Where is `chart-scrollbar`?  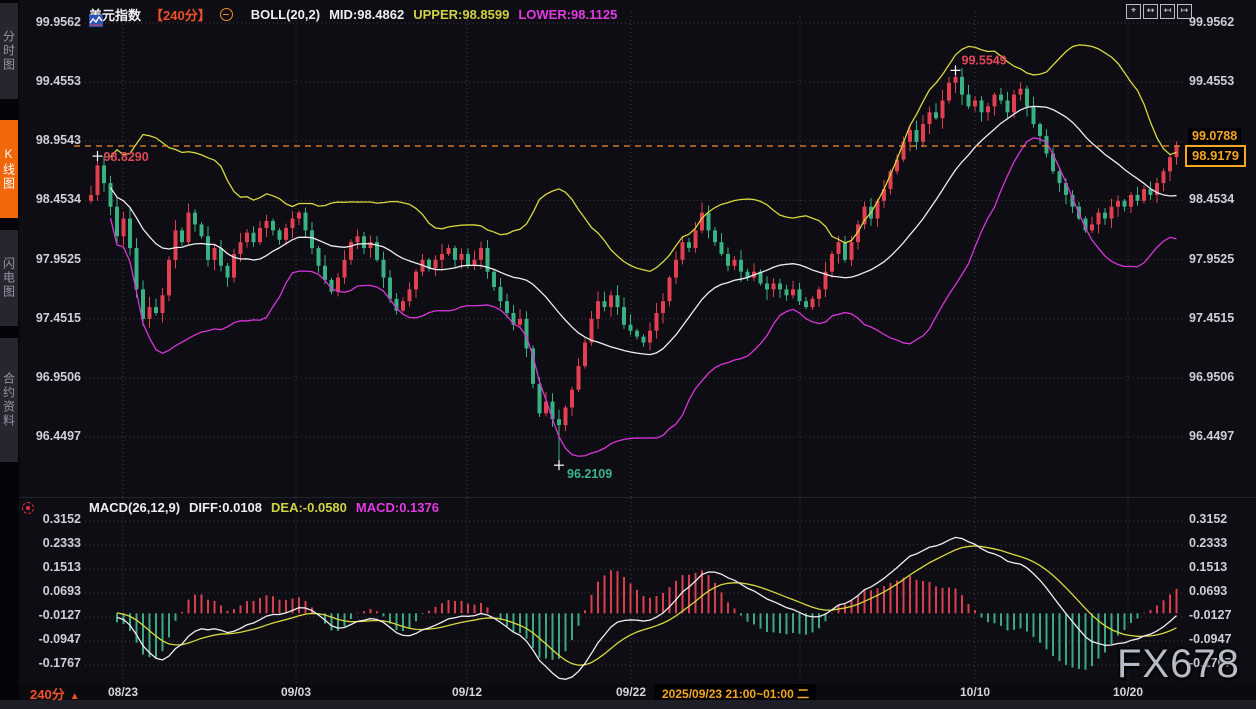 chart-scrollbar is located at coordinates (628, 704).